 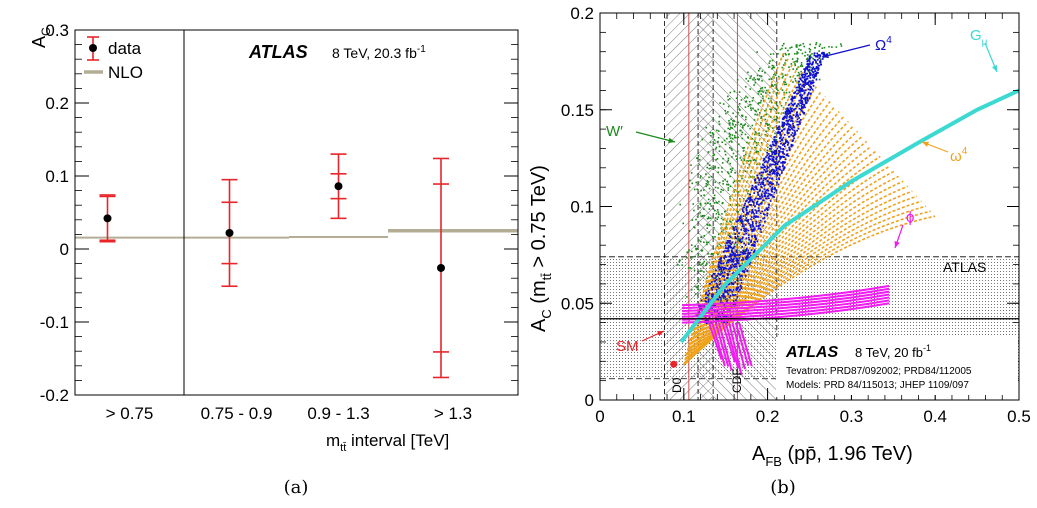 What do you see at coordinates (379, 52) in the screenshot?
I see `panel-a-energy-label: 8 TeV, 20.3 fb-1` at bounding box center [379, 52].